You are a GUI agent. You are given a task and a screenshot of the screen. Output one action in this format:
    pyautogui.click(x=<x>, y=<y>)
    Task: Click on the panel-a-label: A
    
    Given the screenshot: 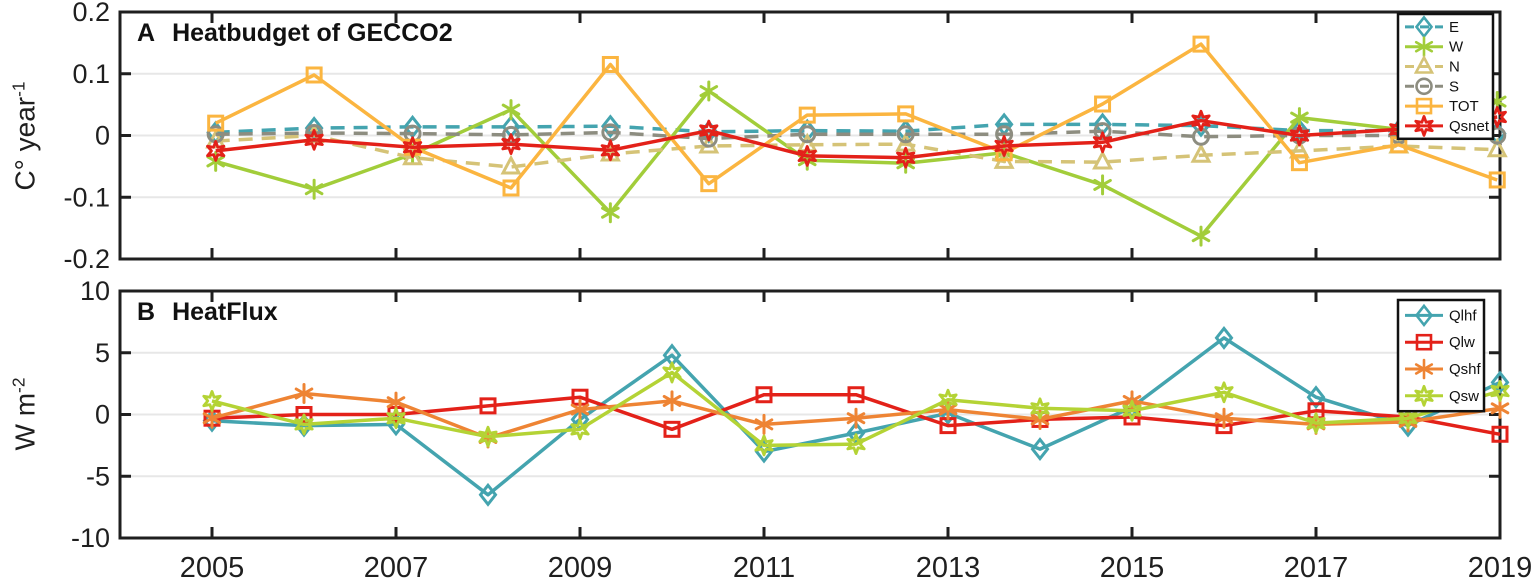 What is the action you would take?
    pyautogui.click(x=146, y=33)
    